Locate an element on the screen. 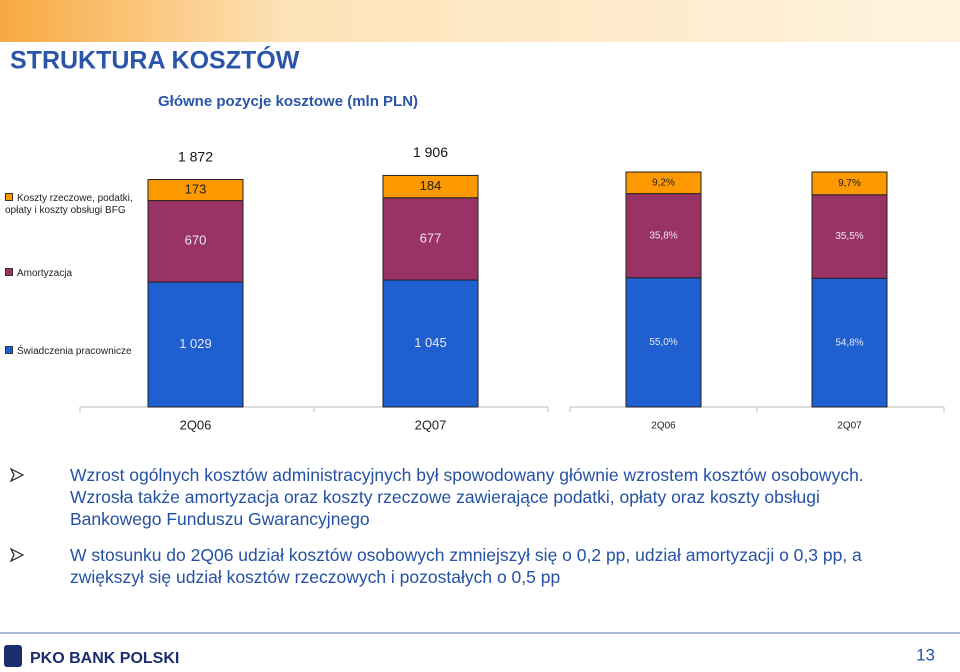 The width and height of the screenshot is (960, 672). data-label: 173 is located at coordinates (196, 188).